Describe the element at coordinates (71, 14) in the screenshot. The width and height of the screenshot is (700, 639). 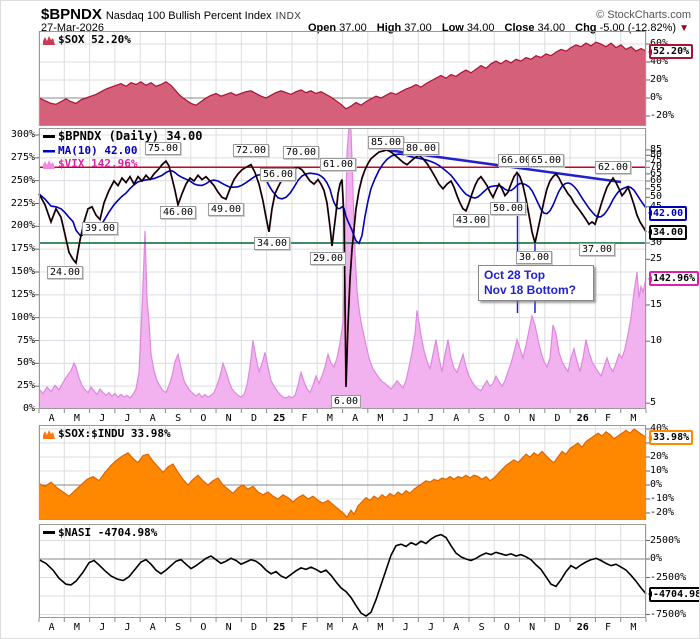
I see `ticker-symbol: $BPNDX` at that location.